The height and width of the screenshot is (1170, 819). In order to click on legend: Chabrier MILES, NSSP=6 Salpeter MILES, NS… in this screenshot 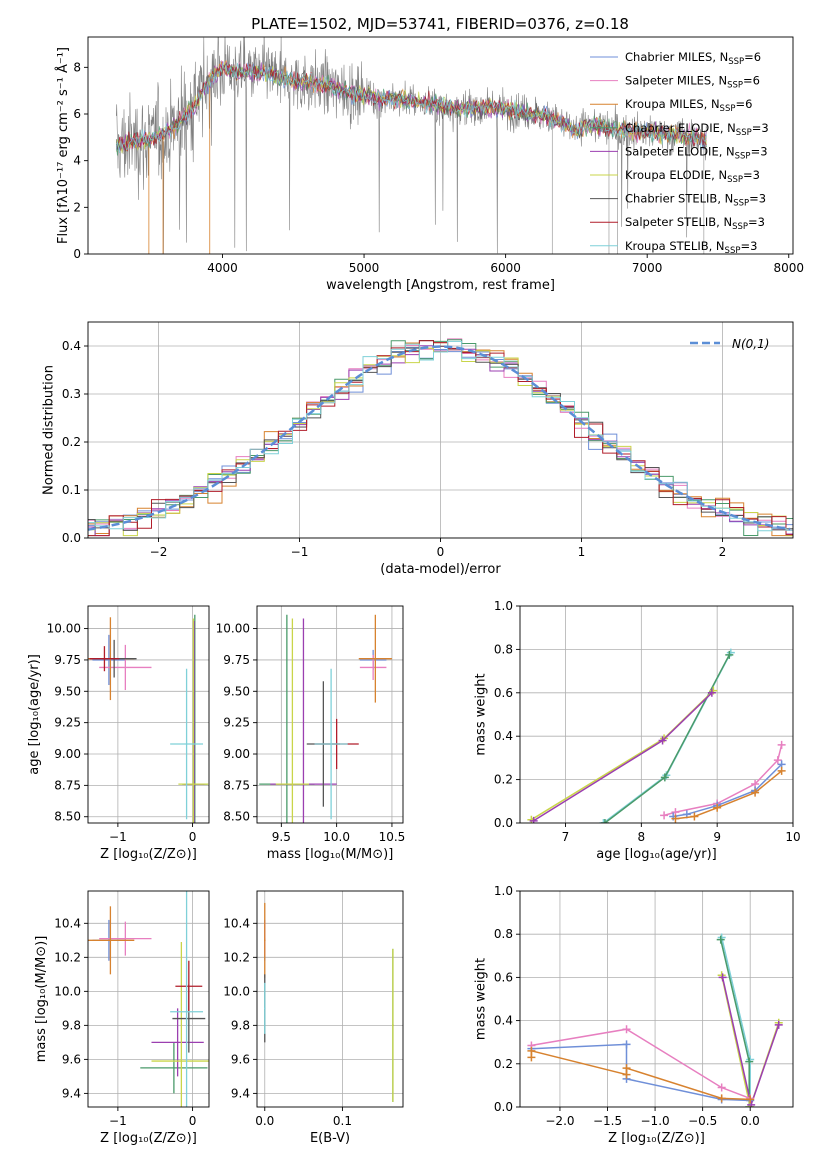, I will do `click(679, 153)`.